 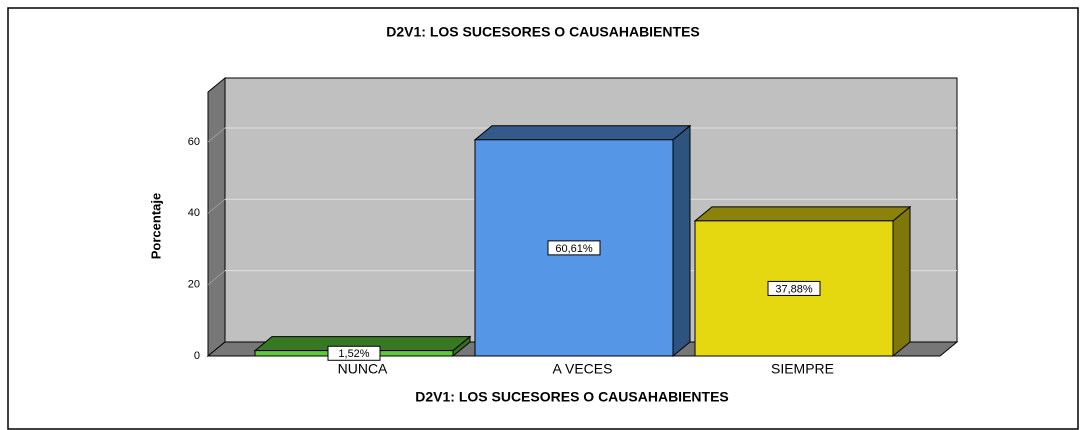 What do you see at coordinates (197, 356) in the screenshot?
I see `y-tick-label: 0` at bounding box center [197, 356].